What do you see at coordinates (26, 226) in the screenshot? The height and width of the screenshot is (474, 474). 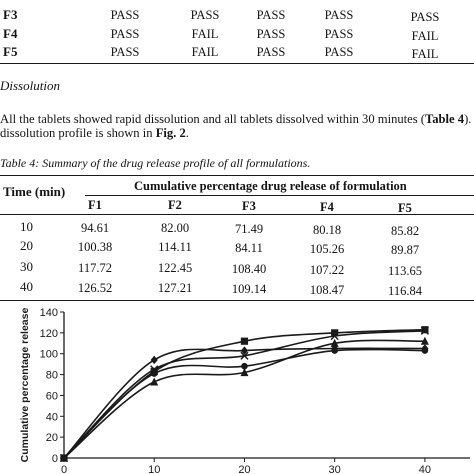 I see `time-cell: 10` at bounding box center [26, 226].